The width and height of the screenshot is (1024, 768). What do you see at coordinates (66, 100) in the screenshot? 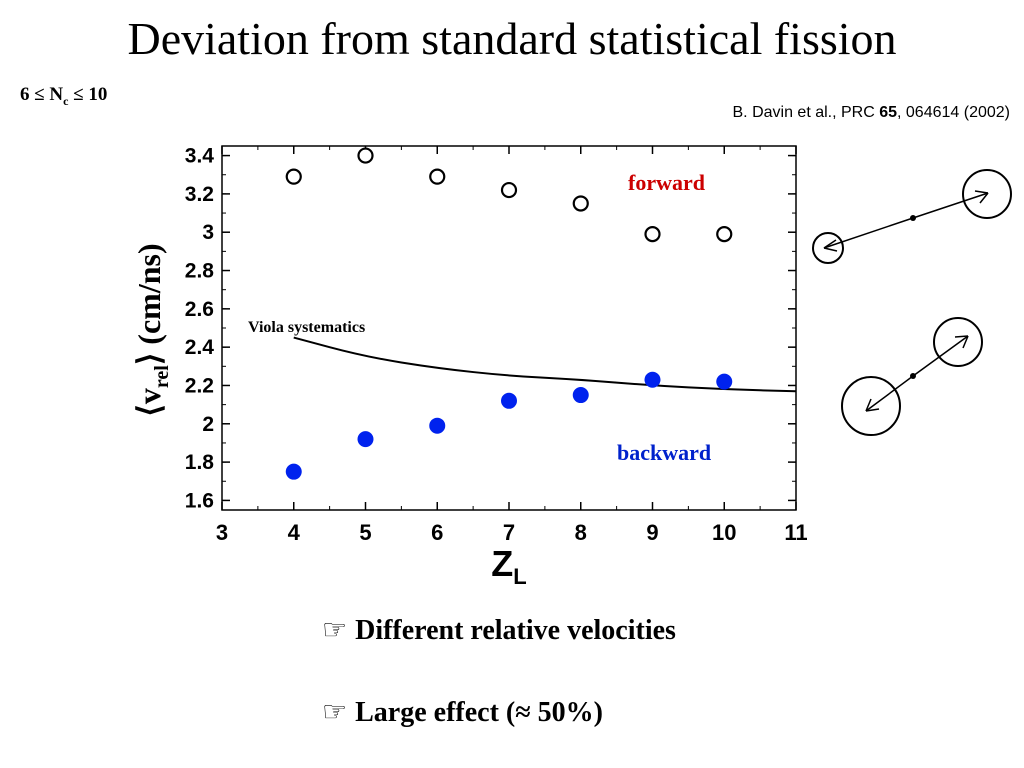
I see `condition-sub: c` at bounding box center [66, 100].